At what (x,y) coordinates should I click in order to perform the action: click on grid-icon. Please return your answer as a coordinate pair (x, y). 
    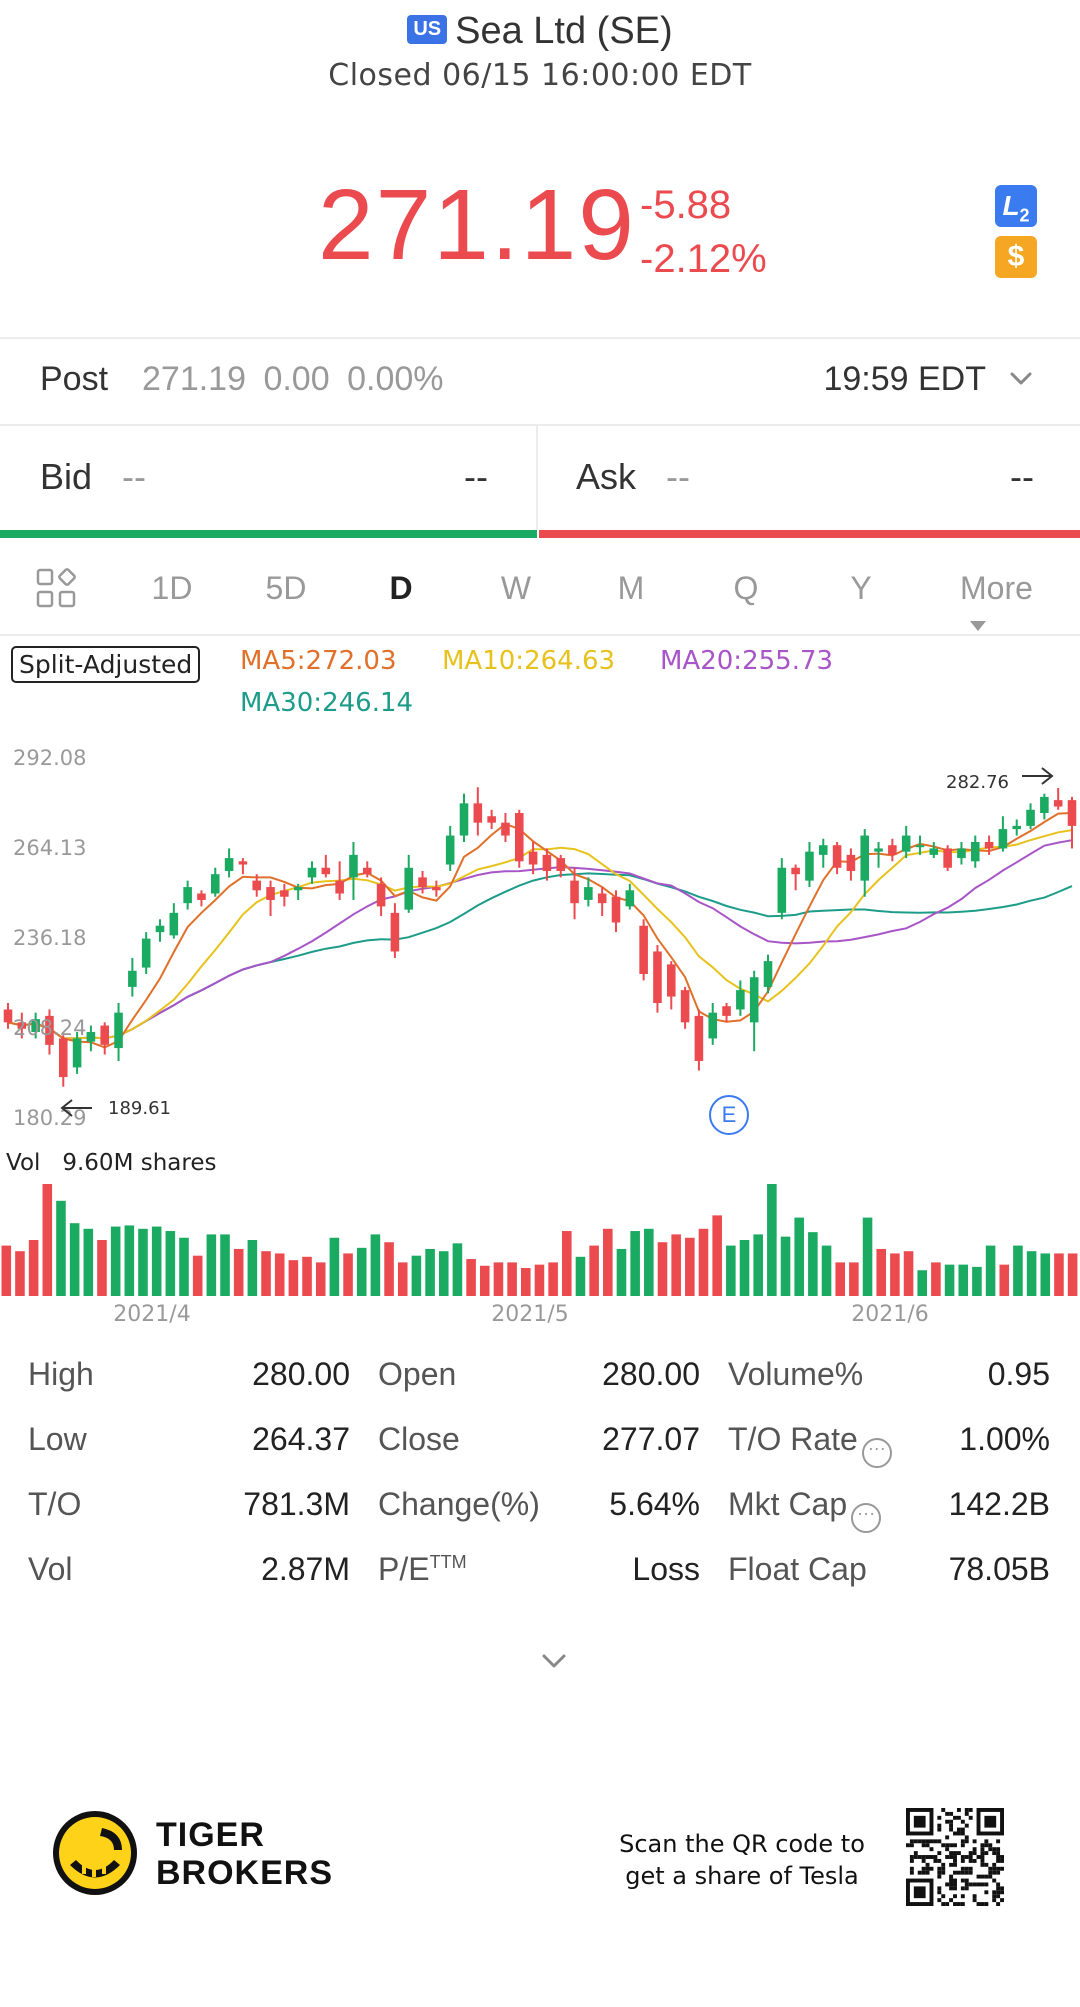
    Looking at the image, I should click on (56, 588).